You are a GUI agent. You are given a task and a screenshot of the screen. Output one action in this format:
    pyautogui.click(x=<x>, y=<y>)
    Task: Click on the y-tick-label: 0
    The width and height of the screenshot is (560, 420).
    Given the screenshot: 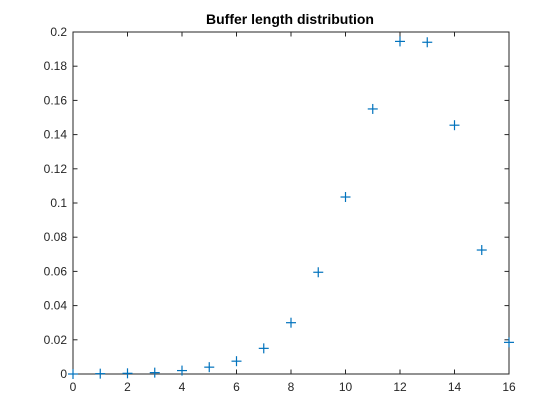 What is the action you would take?
    pyautogui.click(x=63, y=374)
    